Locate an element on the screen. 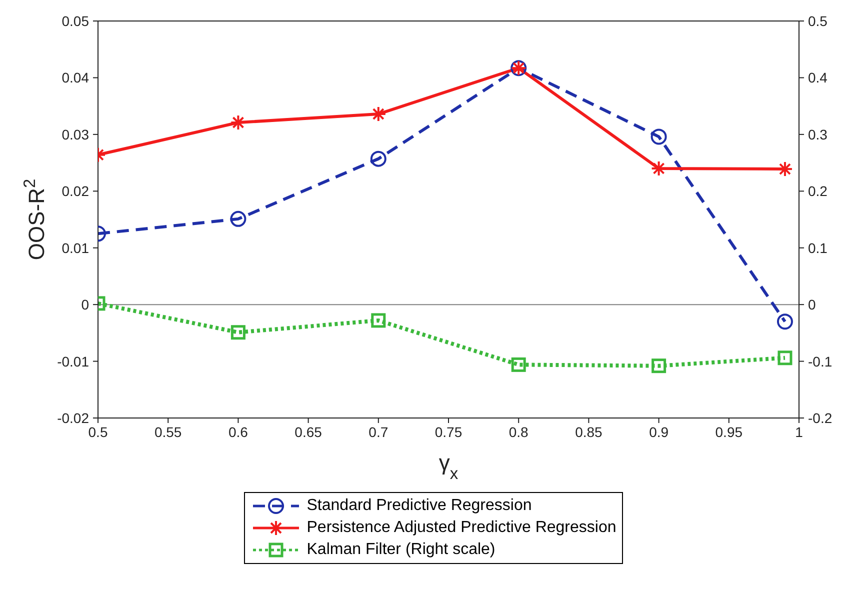 Image resolution: width=867 pixels, height=600 pixels. y-tick-label: 0.01 is located at coordinates (76, 248).